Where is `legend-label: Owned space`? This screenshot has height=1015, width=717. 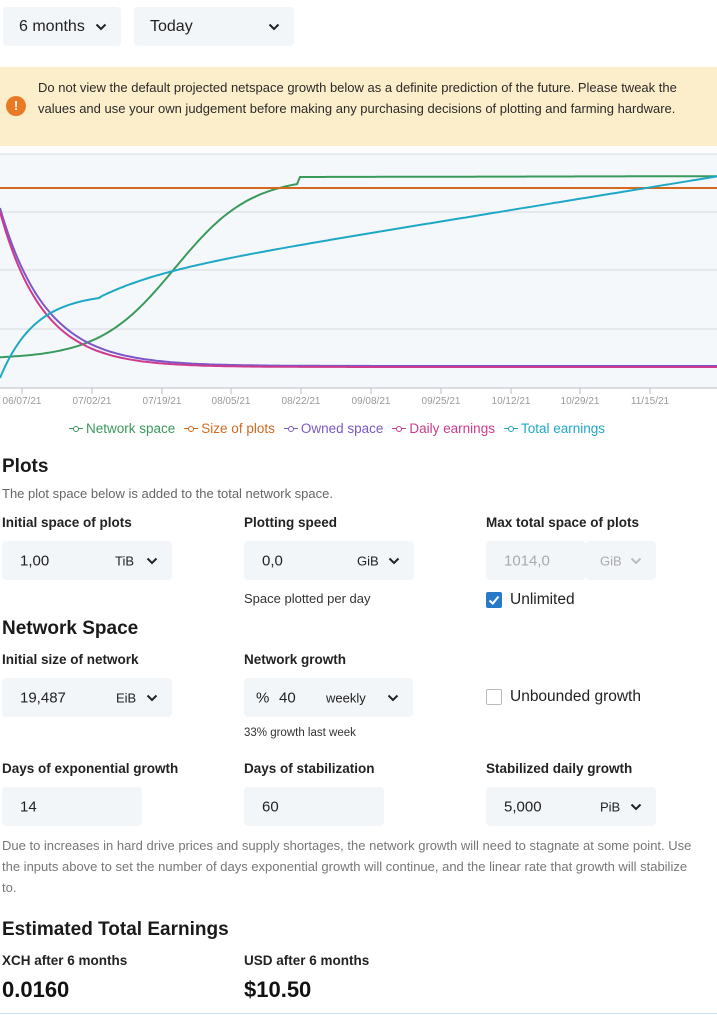
legend-label: Owned space is located at coordinates (342, 428).